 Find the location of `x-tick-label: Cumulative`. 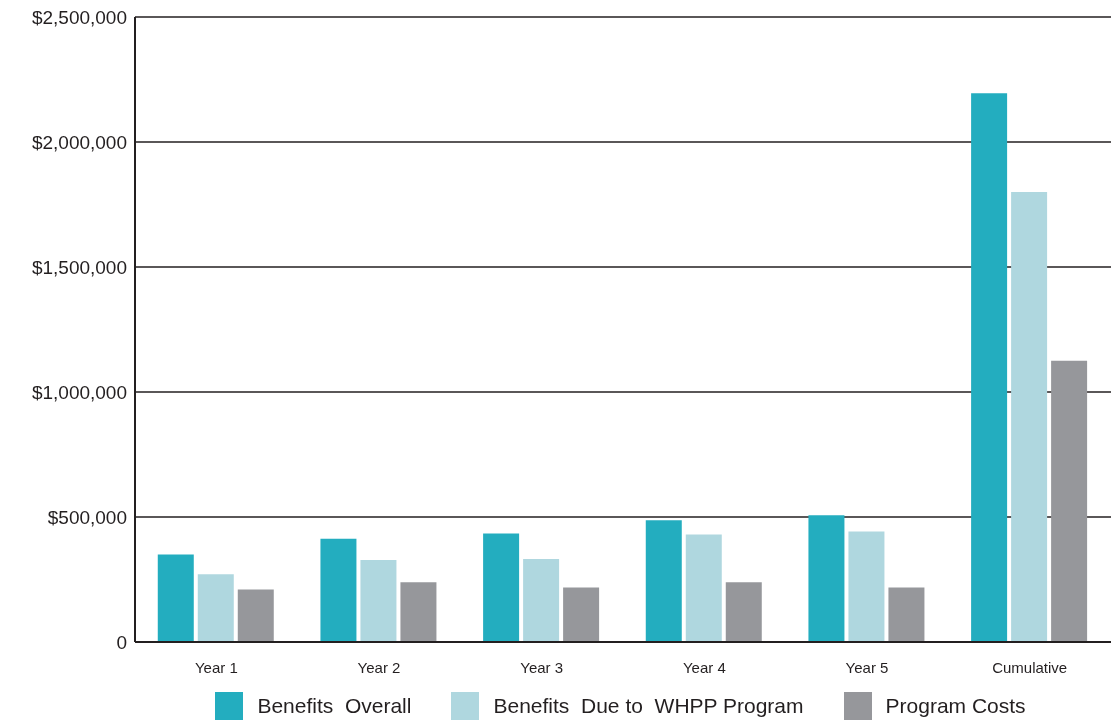

x-tick-label: Cumulative is located at coordinates (1030, 667).